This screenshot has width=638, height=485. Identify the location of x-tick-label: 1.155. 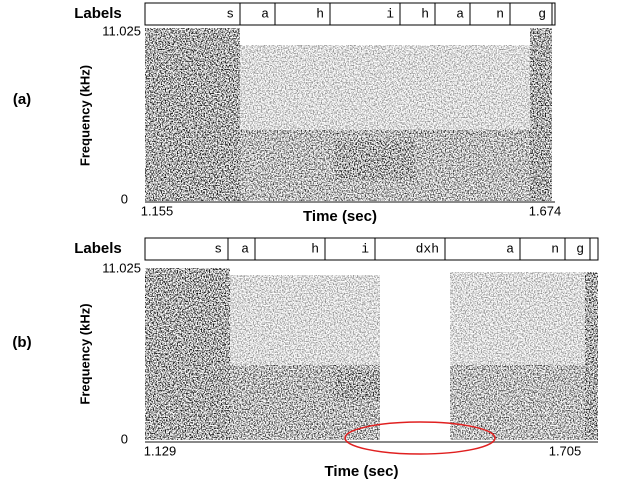
(157, 210).